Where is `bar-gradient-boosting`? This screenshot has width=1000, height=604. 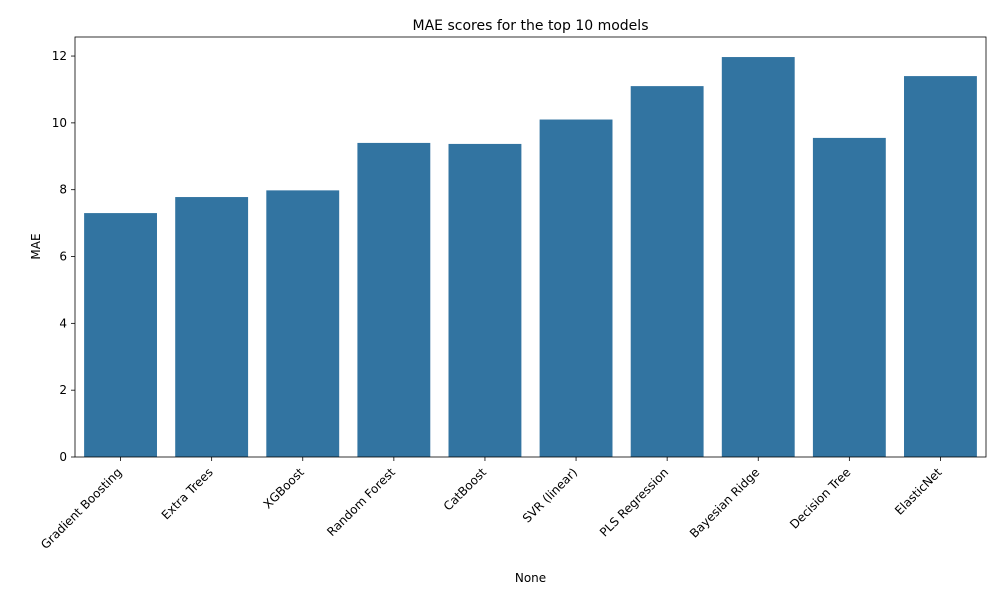 bar-gradient-boosting is located at coordinates (120, 335).